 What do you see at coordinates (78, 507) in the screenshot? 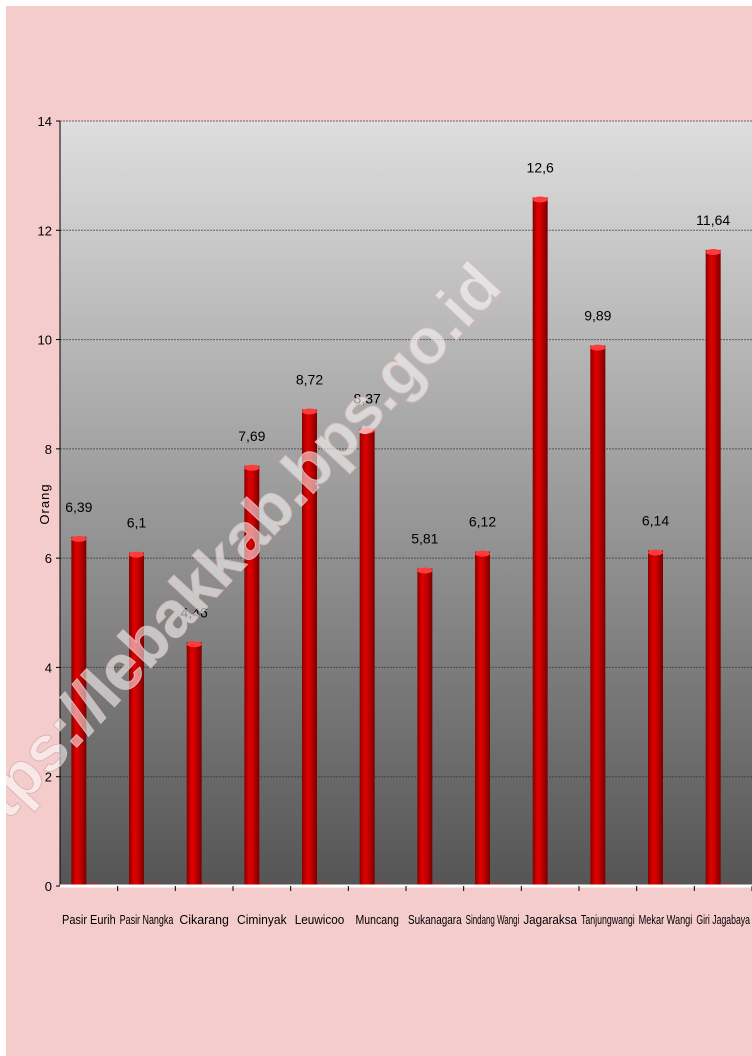
I see `data-label: 6,39` at bounding box center [78, 507].